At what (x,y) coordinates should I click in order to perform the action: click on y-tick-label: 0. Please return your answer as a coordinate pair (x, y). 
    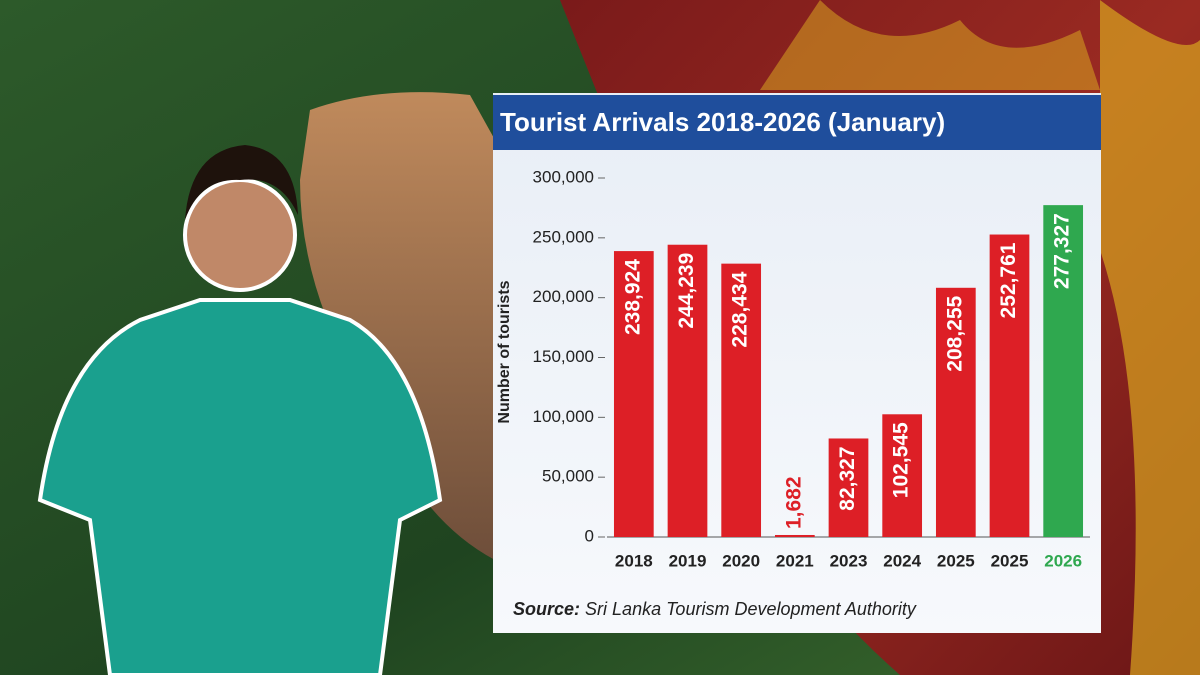
    Looking at the image, I should click on (589, 535).